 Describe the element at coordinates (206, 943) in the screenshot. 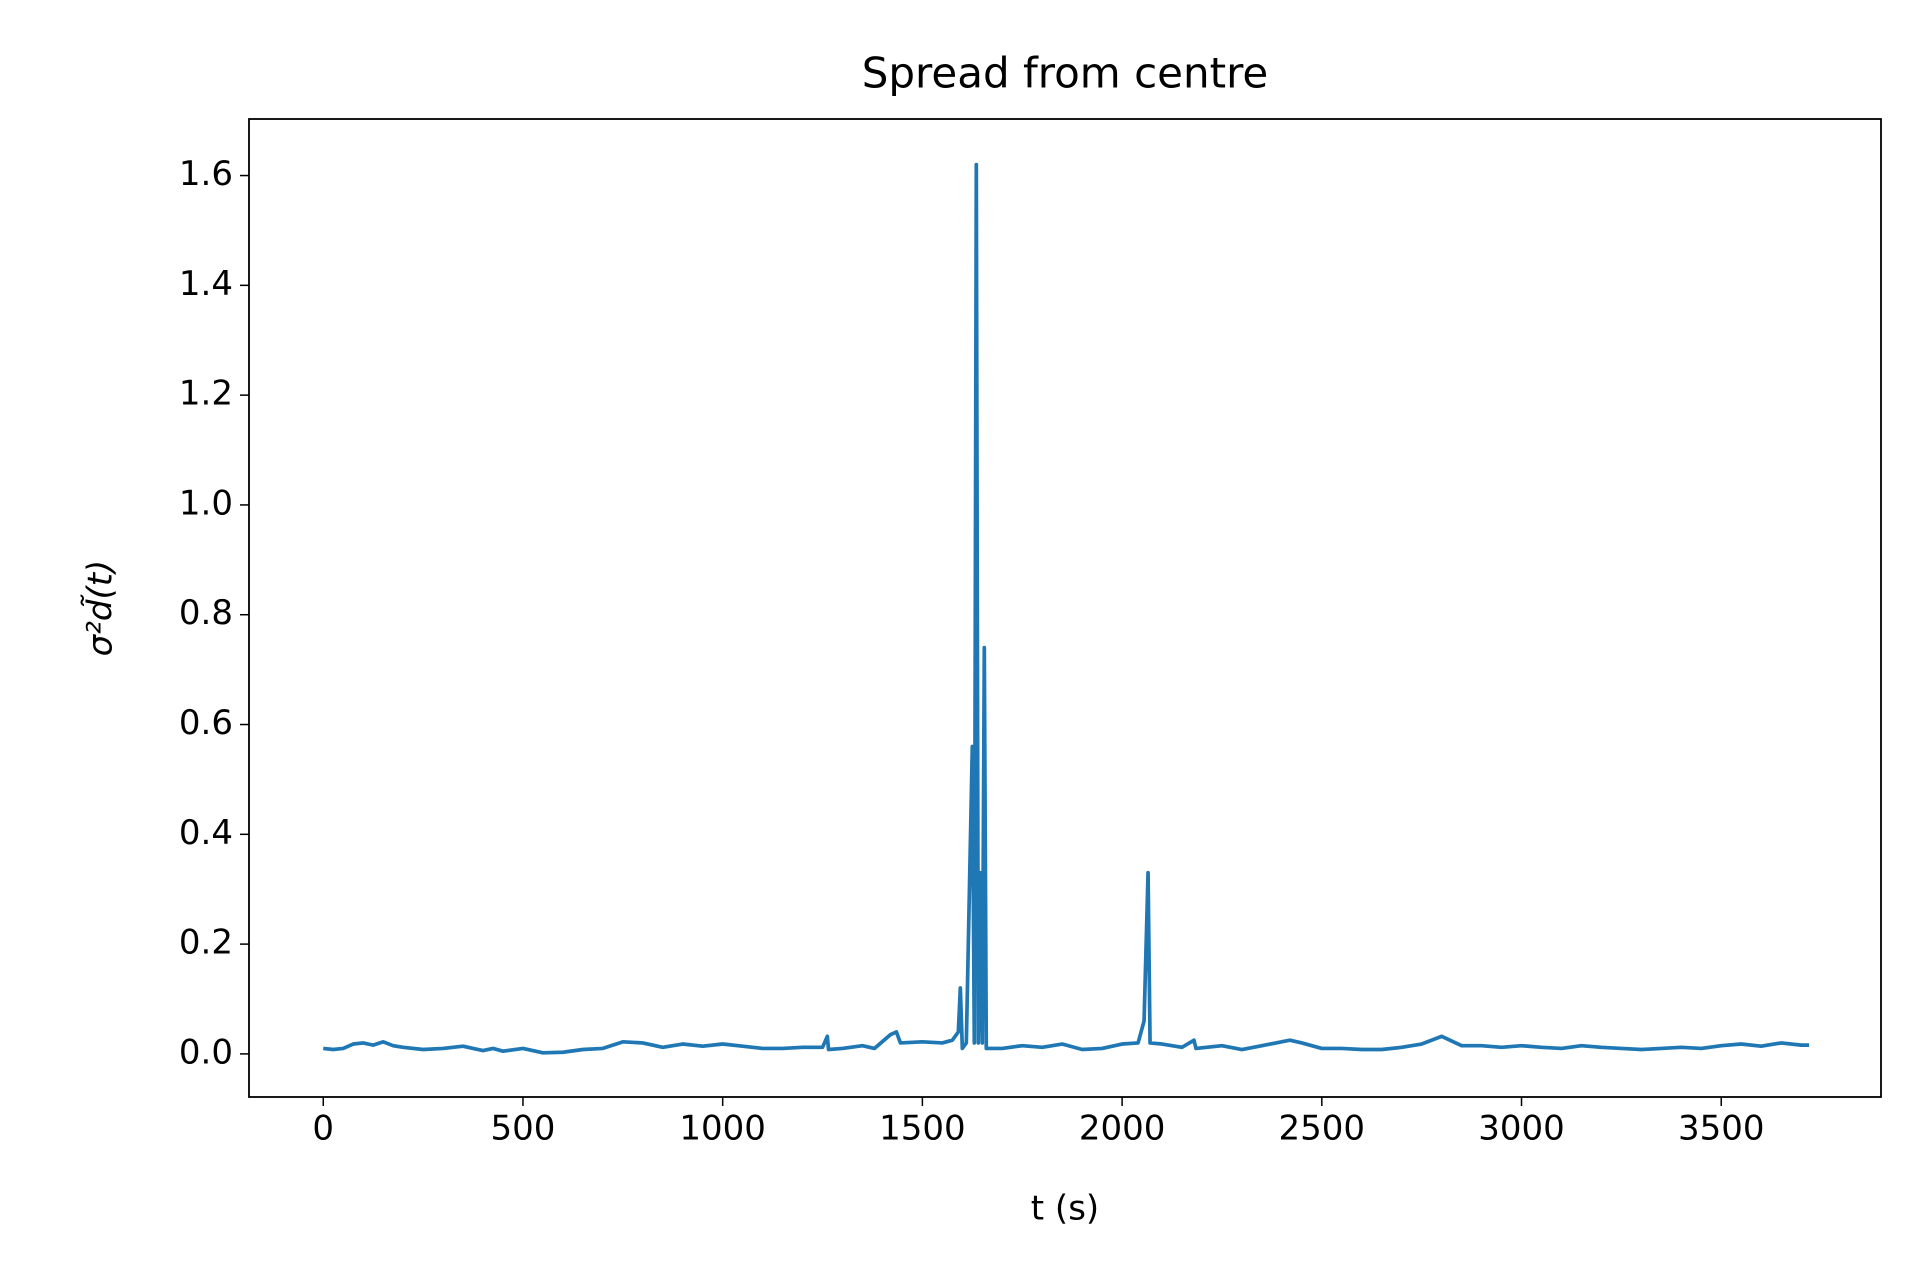

I see `y-tick-label: 0.2` at that location.